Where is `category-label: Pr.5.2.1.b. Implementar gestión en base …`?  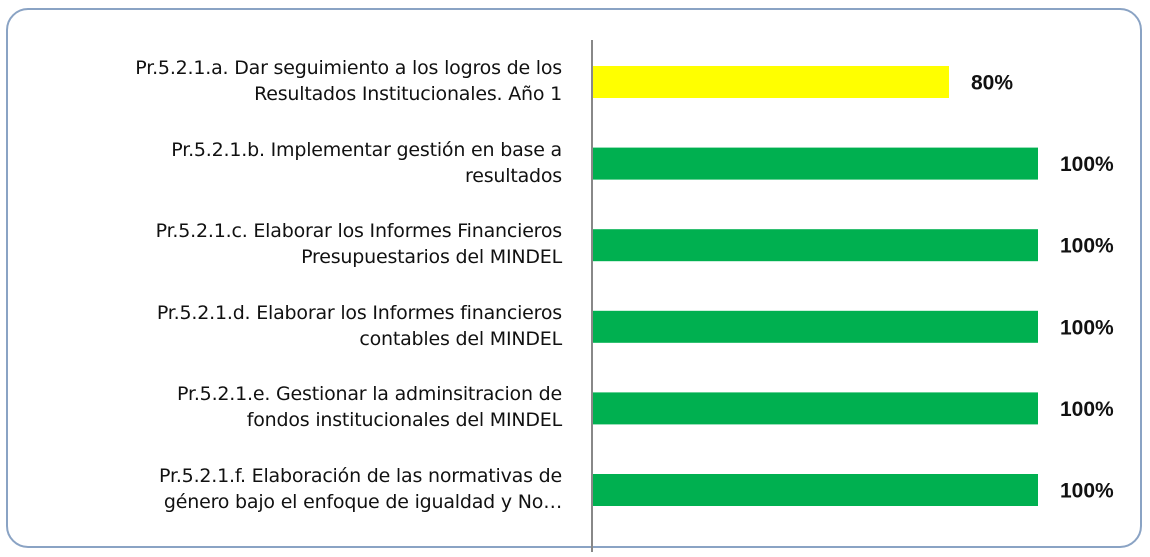
category-label: Pr.5.2.1.b. Implementar gestión en base … is located at coordinates (366, 162).